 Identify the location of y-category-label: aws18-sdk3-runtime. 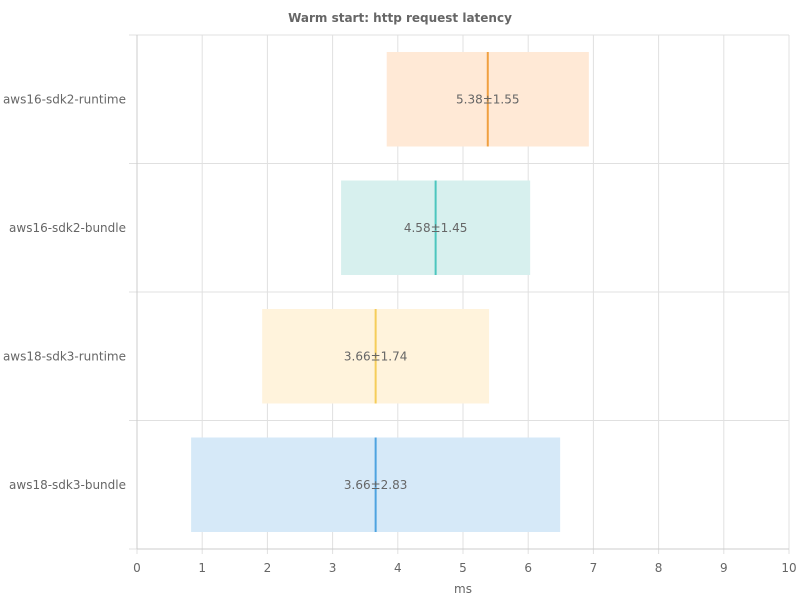
(64, 356).